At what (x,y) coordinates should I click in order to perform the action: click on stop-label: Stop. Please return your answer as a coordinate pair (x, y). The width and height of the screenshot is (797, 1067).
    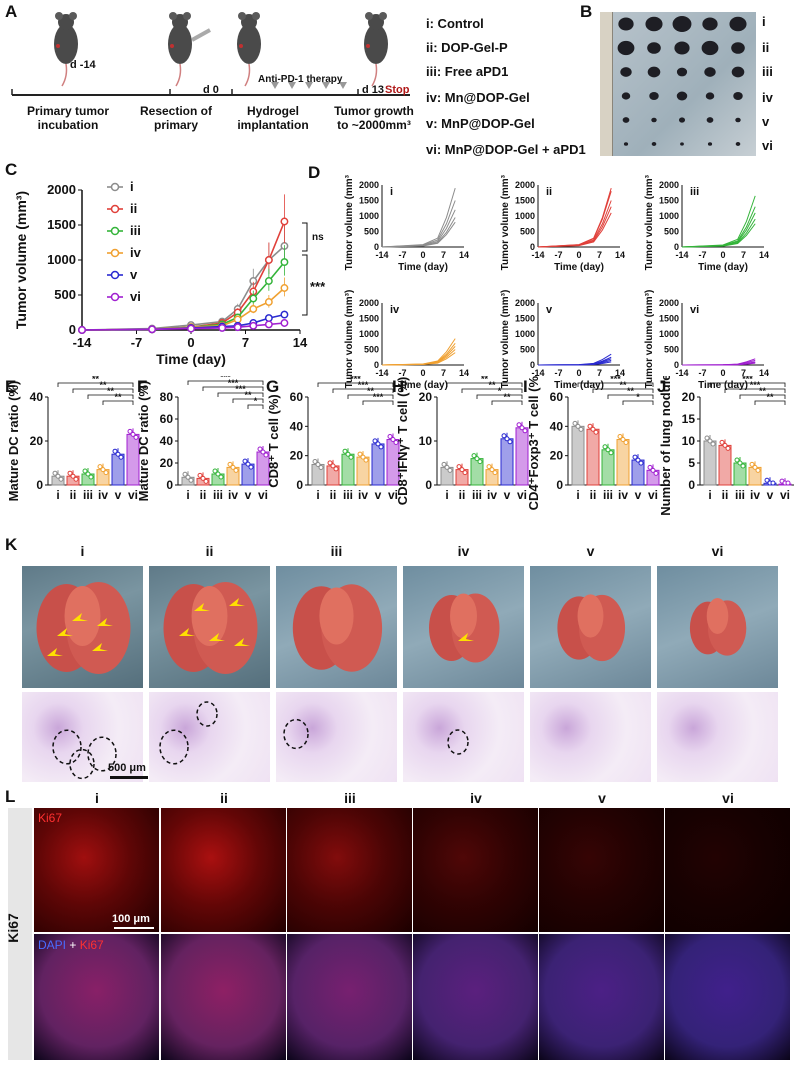
    Looking at the image, I should click on (397, 90).